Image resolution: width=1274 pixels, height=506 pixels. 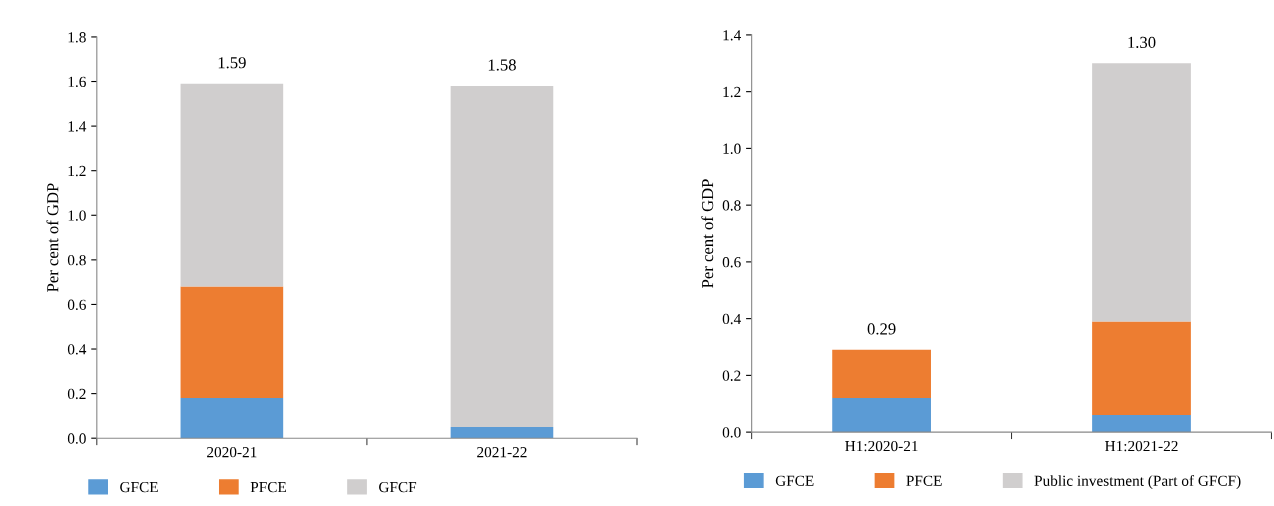 What do you see at coordinates (1142, 42) in the screenshot?
I see `total-label: 1.30` at bounding box center [1142, 42].